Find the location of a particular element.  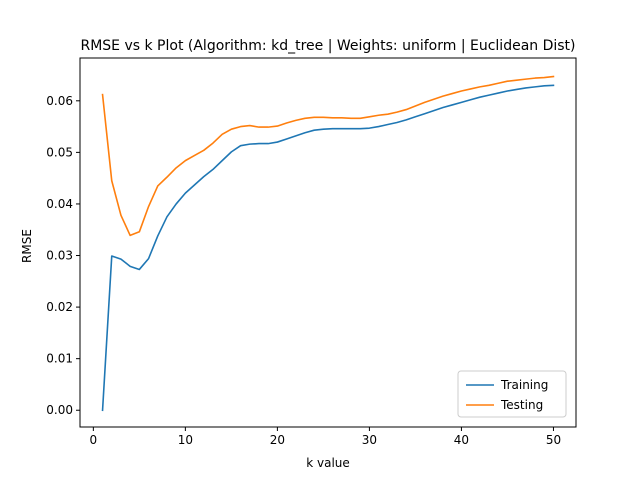

legend-label-training: Training is located at coordinates (524, 385).